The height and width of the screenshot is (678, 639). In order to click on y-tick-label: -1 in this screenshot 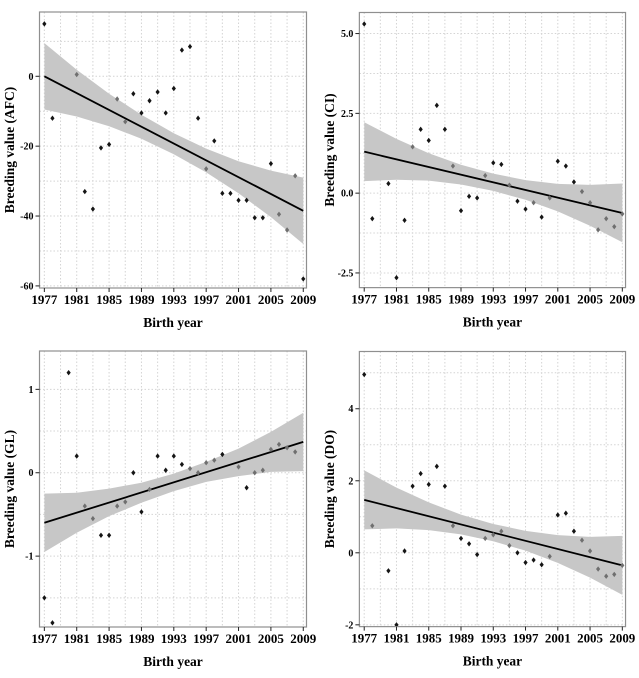, I will do `click(29, 557)`.